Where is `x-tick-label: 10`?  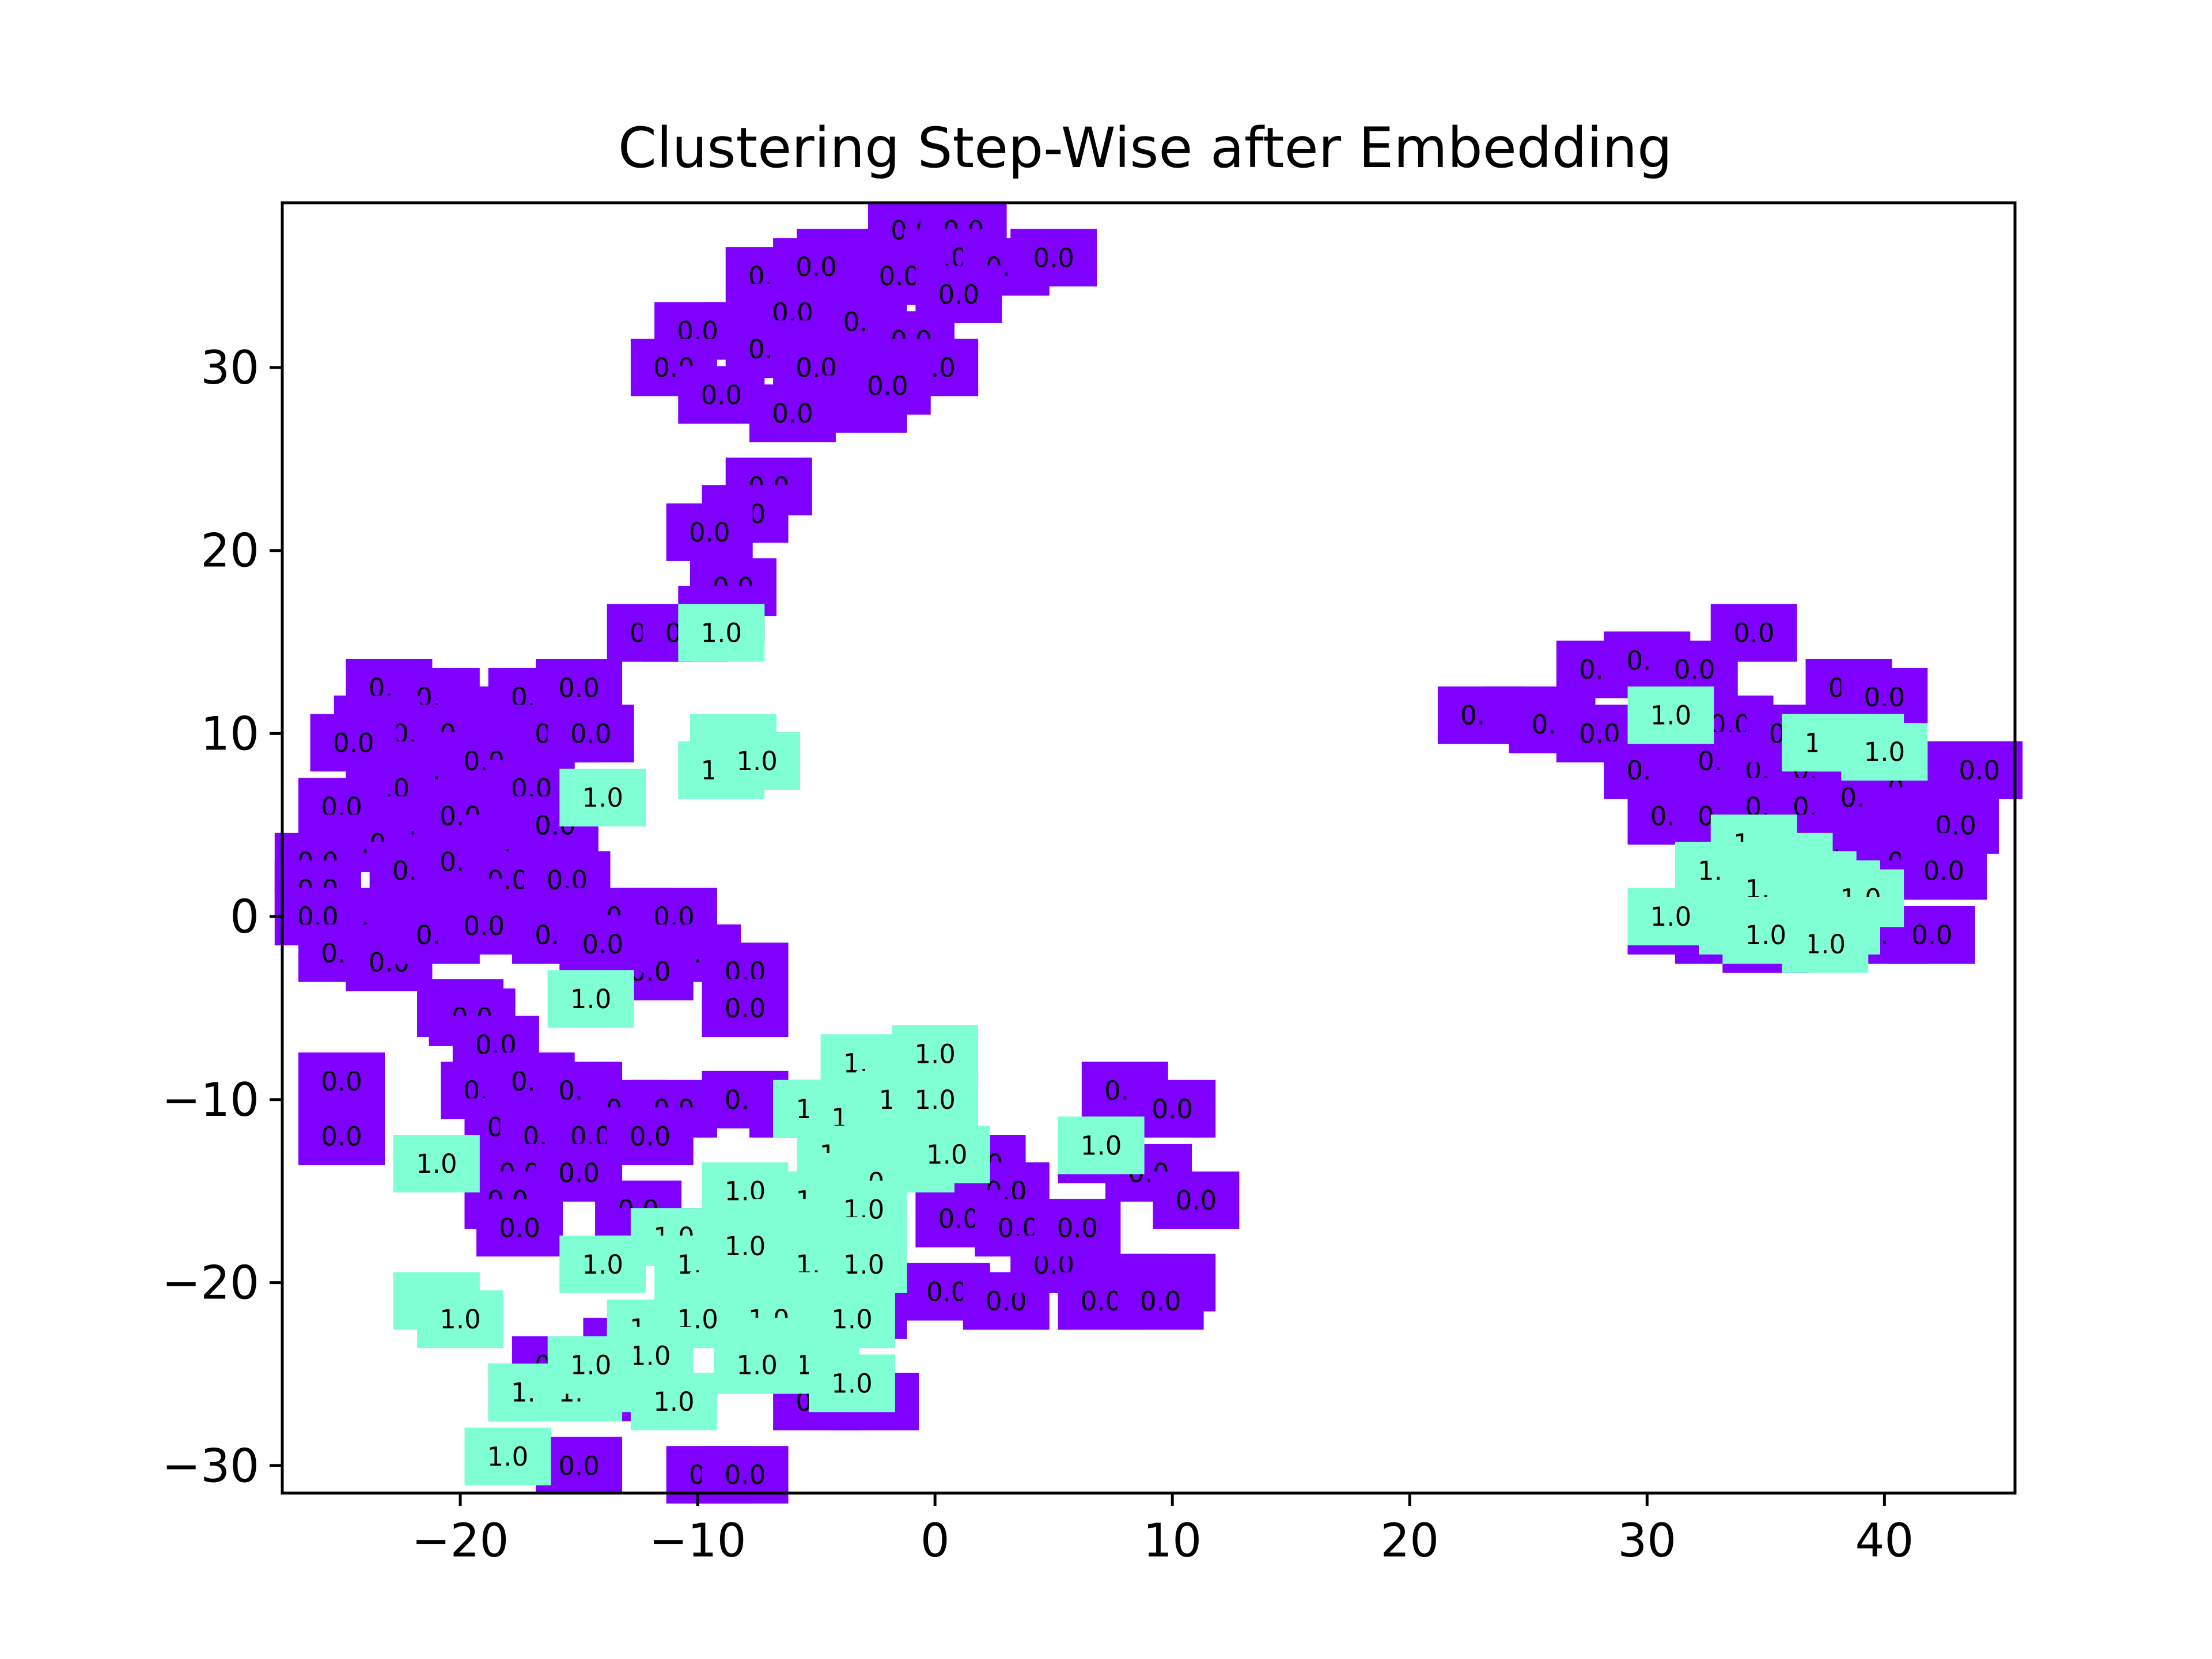
x-tick-label: 10 is located at coordinates (1172, 1540).